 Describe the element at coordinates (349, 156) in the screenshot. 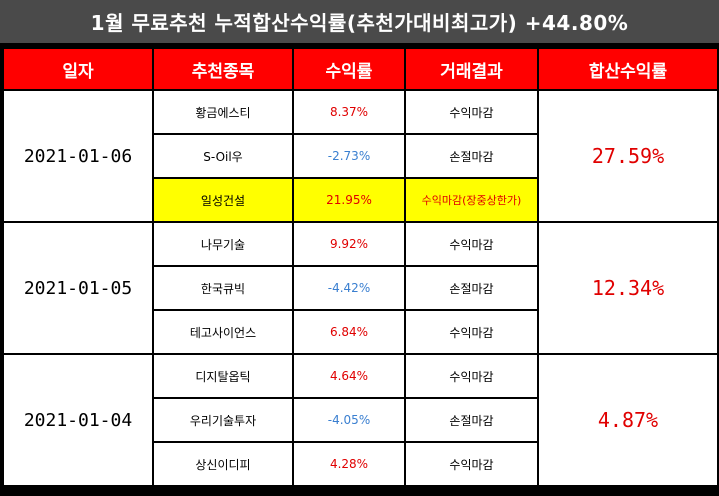

I see `rate-cell: -2.73%` at that location.